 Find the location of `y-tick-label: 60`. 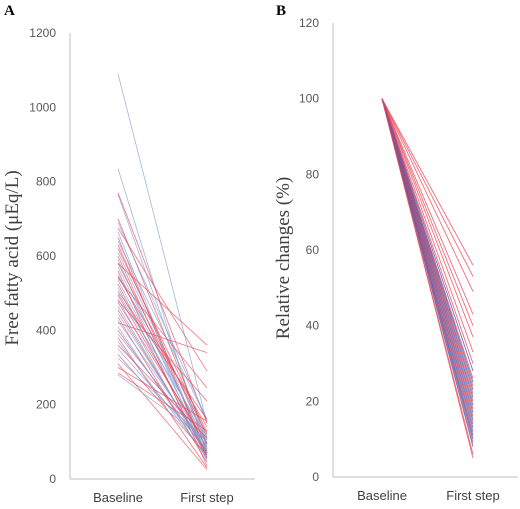

y-tick-label: 60 is located at coordinates (313, 250).